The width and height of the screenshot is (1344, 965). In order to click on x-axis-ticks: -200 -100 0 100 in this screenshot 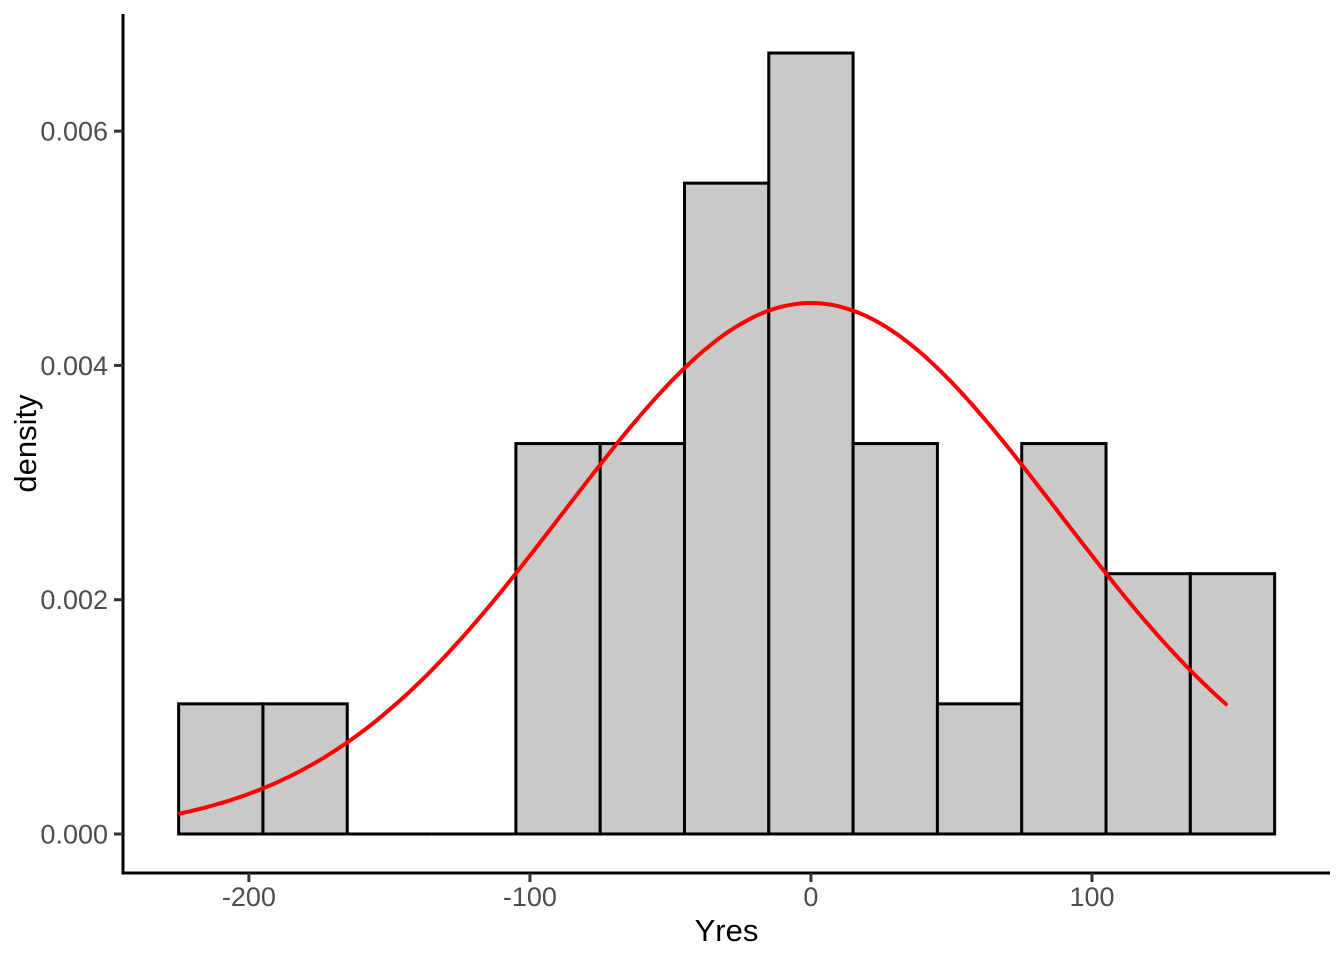, I will do `click(668, 892)`.